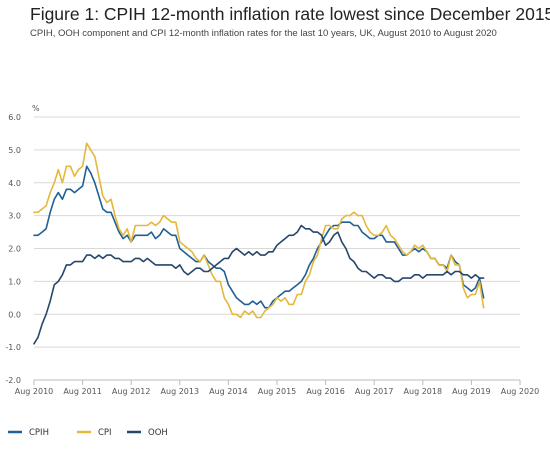  What do you see at coordinates (325, 391) in the screenshot?
I see `x-tick-label: Aug 2016` at bounding box center [325, 391].